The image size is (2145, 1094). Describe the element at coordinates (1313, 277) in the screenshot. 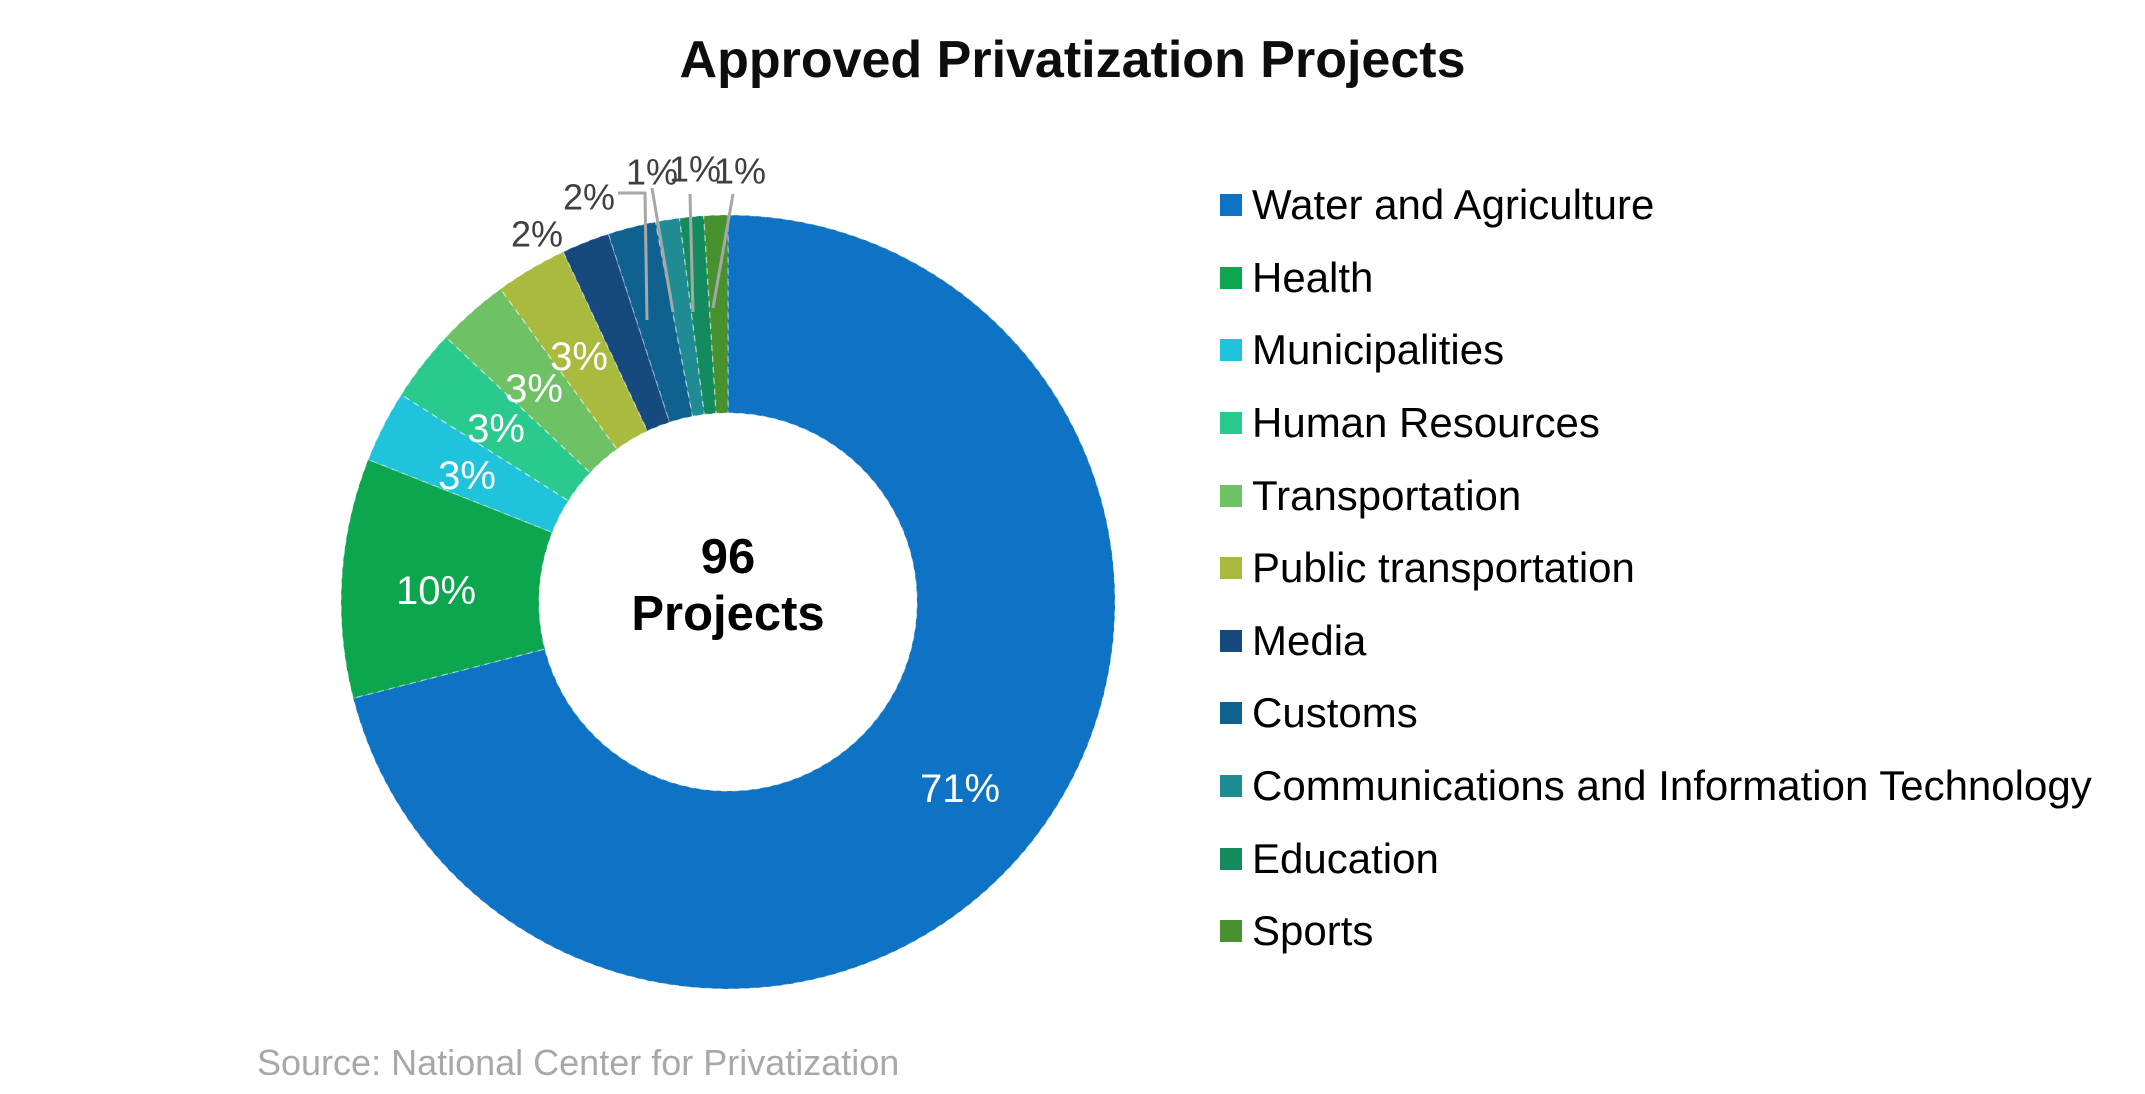

I see `legend-label: Health` at that location.